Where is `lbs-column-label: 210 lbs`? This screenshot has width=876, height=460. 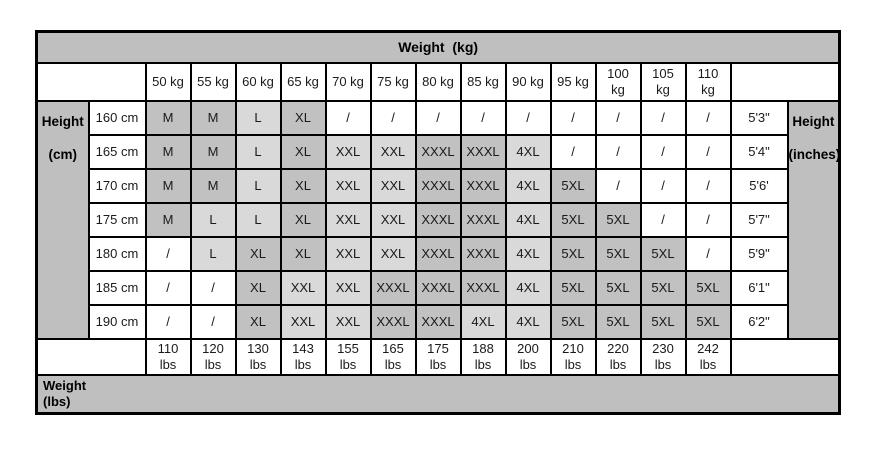 lbs-column-label: 210 lbs is located at coordinates (573, 356).